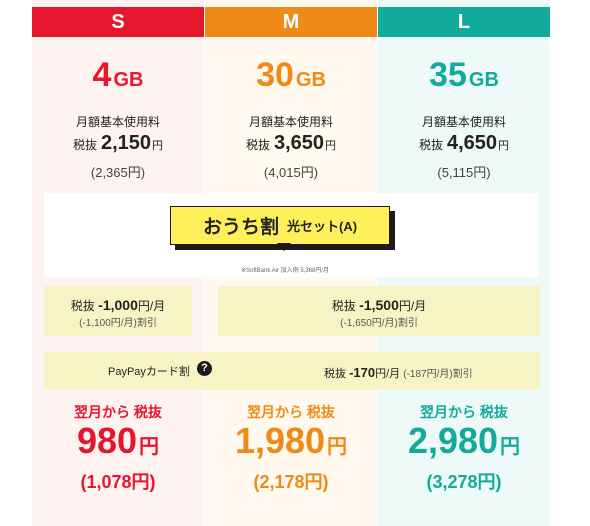 The width and height of the screenshot is (590, 526). What do you see at coordinates (464, 482) in the screenshot?
I see `plan-l-final-tax-incl: (3,278円)` at bounding box center [464, 482].